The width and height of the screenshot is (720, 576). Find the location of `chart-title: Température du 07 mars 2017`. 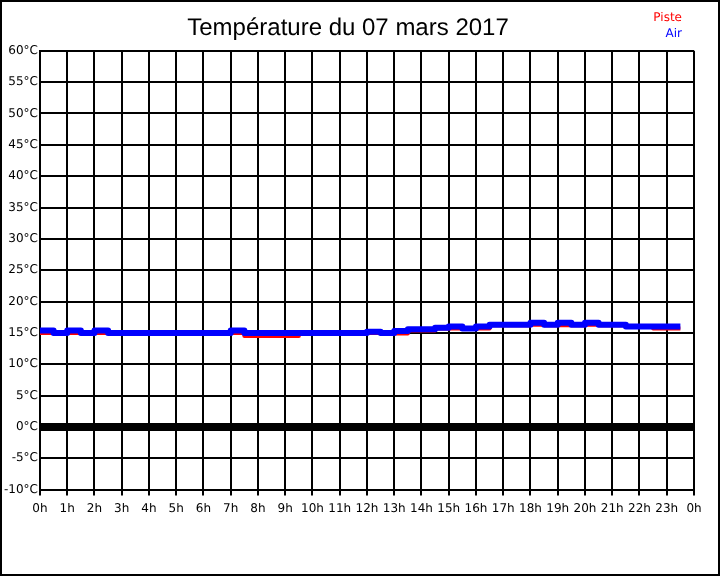

chart-title: Température du 07 mars 2017 is located at coordinates (348, 27).